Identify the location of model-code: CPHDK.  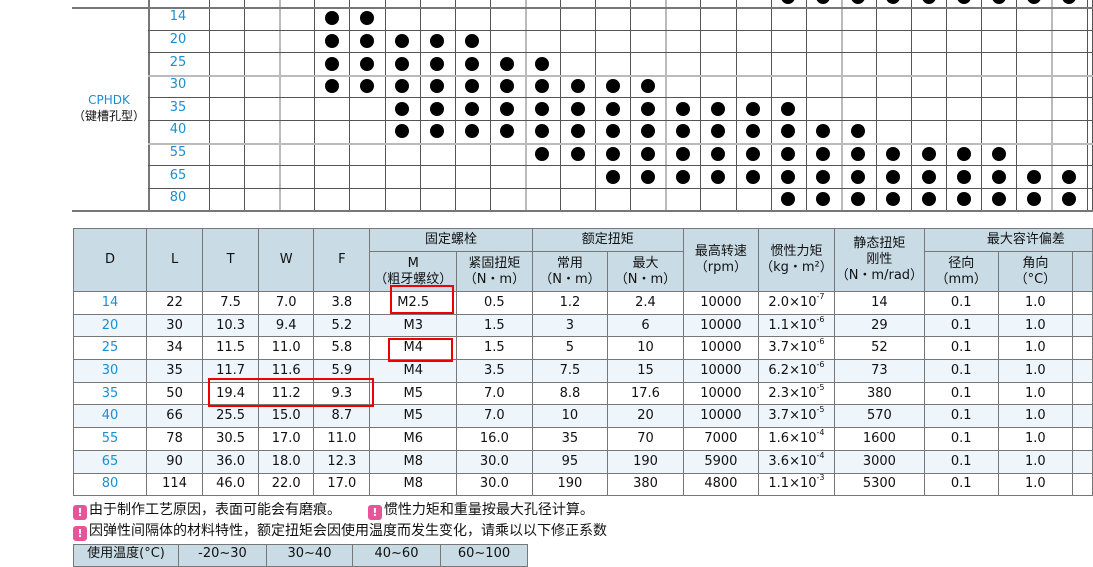
(109, 100).